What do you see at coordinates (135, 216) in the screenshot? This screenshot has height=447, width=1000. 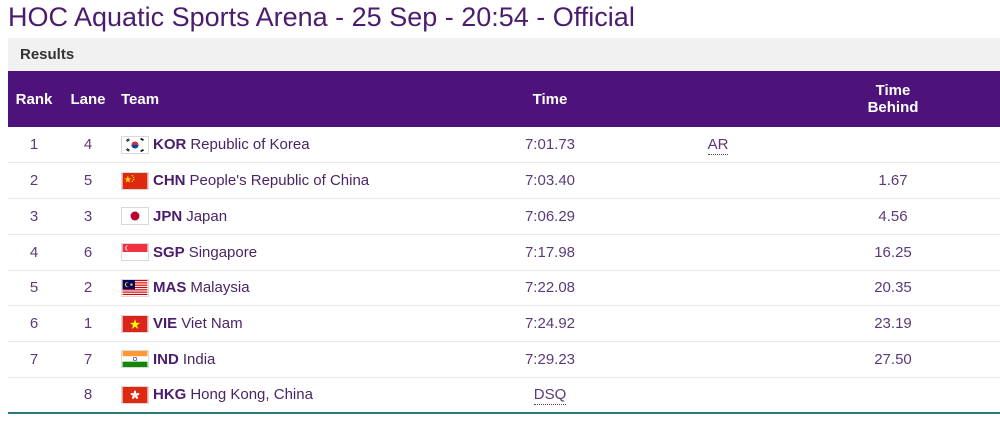 I see `jpn-flag-icon` at bounding box center [135, 216].